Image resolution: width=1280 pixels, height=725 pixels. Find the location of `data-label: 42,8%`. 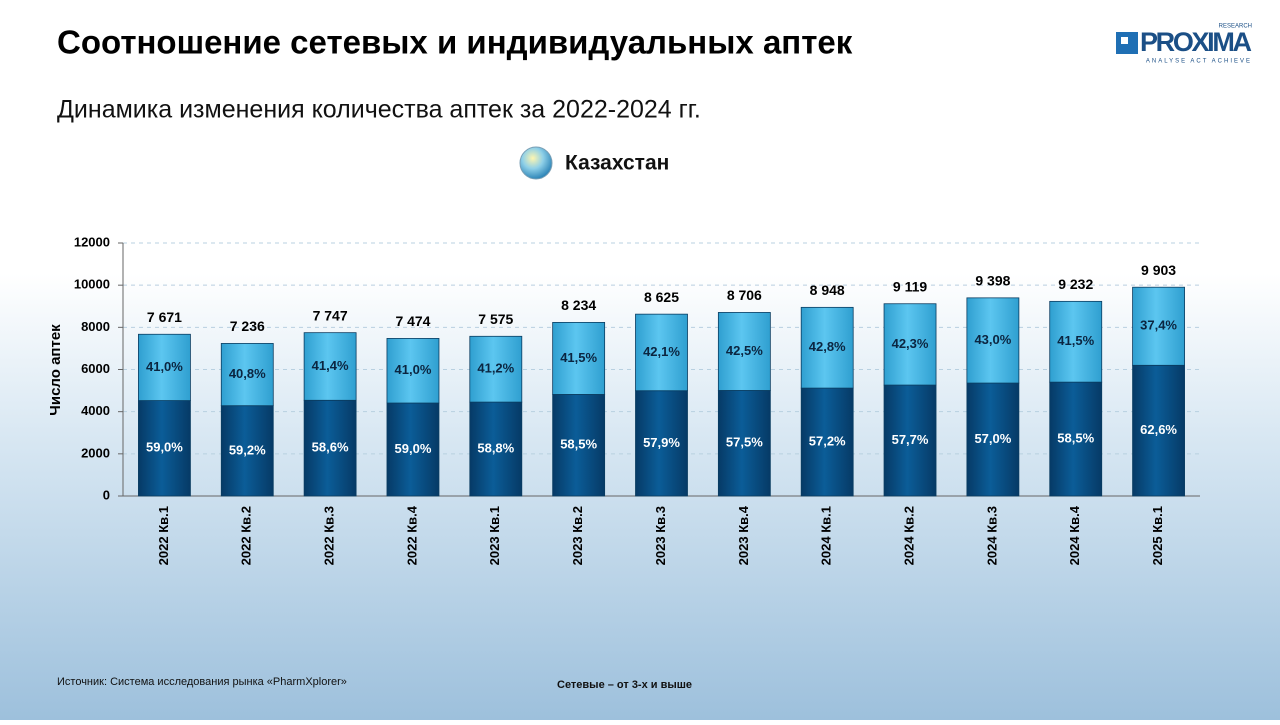

data-label: 42,8% is located at coordinates (827, 346).